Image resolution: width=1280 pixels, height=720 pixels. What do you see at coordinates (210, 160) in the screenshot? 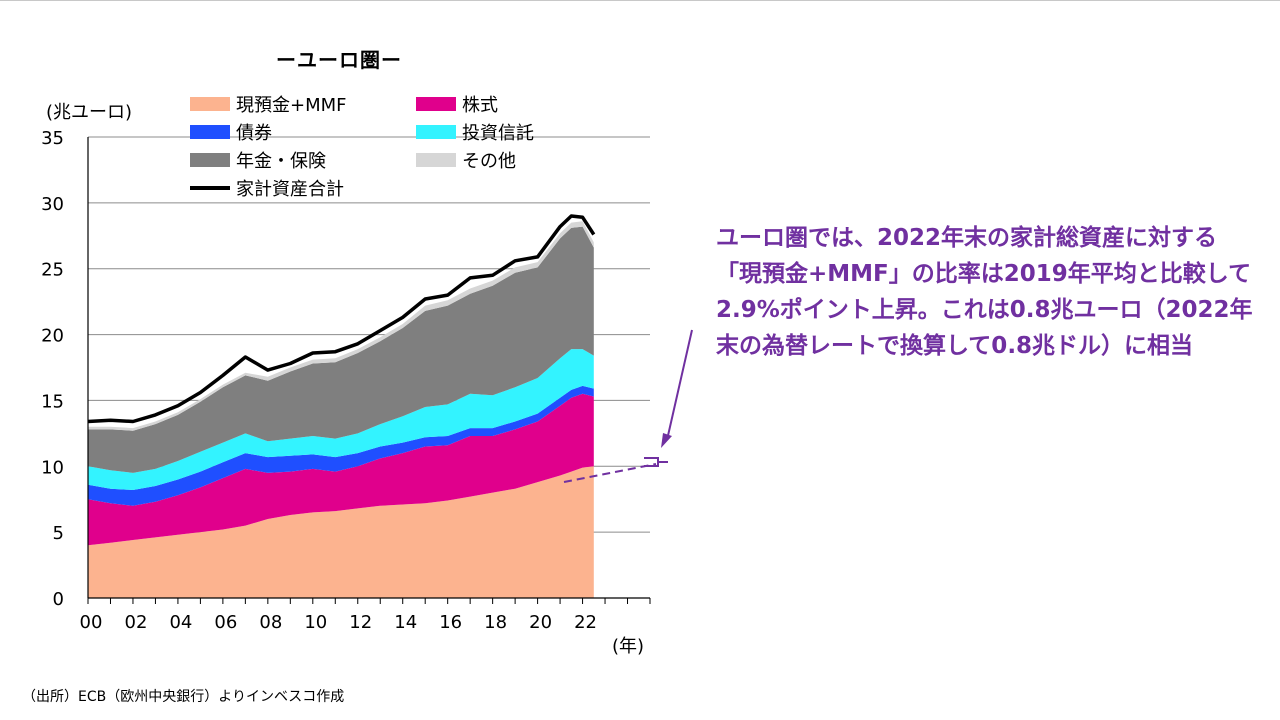
I see `legend-swatch-pension` at bounding box center [210, 160].